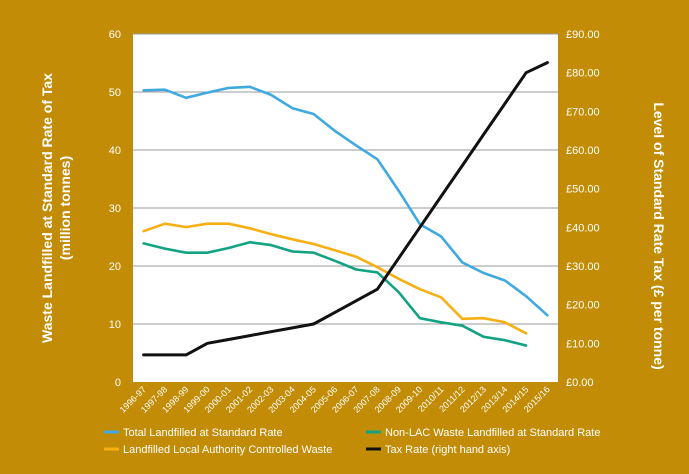  What do you see at coordinates (447, 450) in the screenshot?
I see `legend-label: Tax Rate (right hand axis)` at bounding box center [447, 450].